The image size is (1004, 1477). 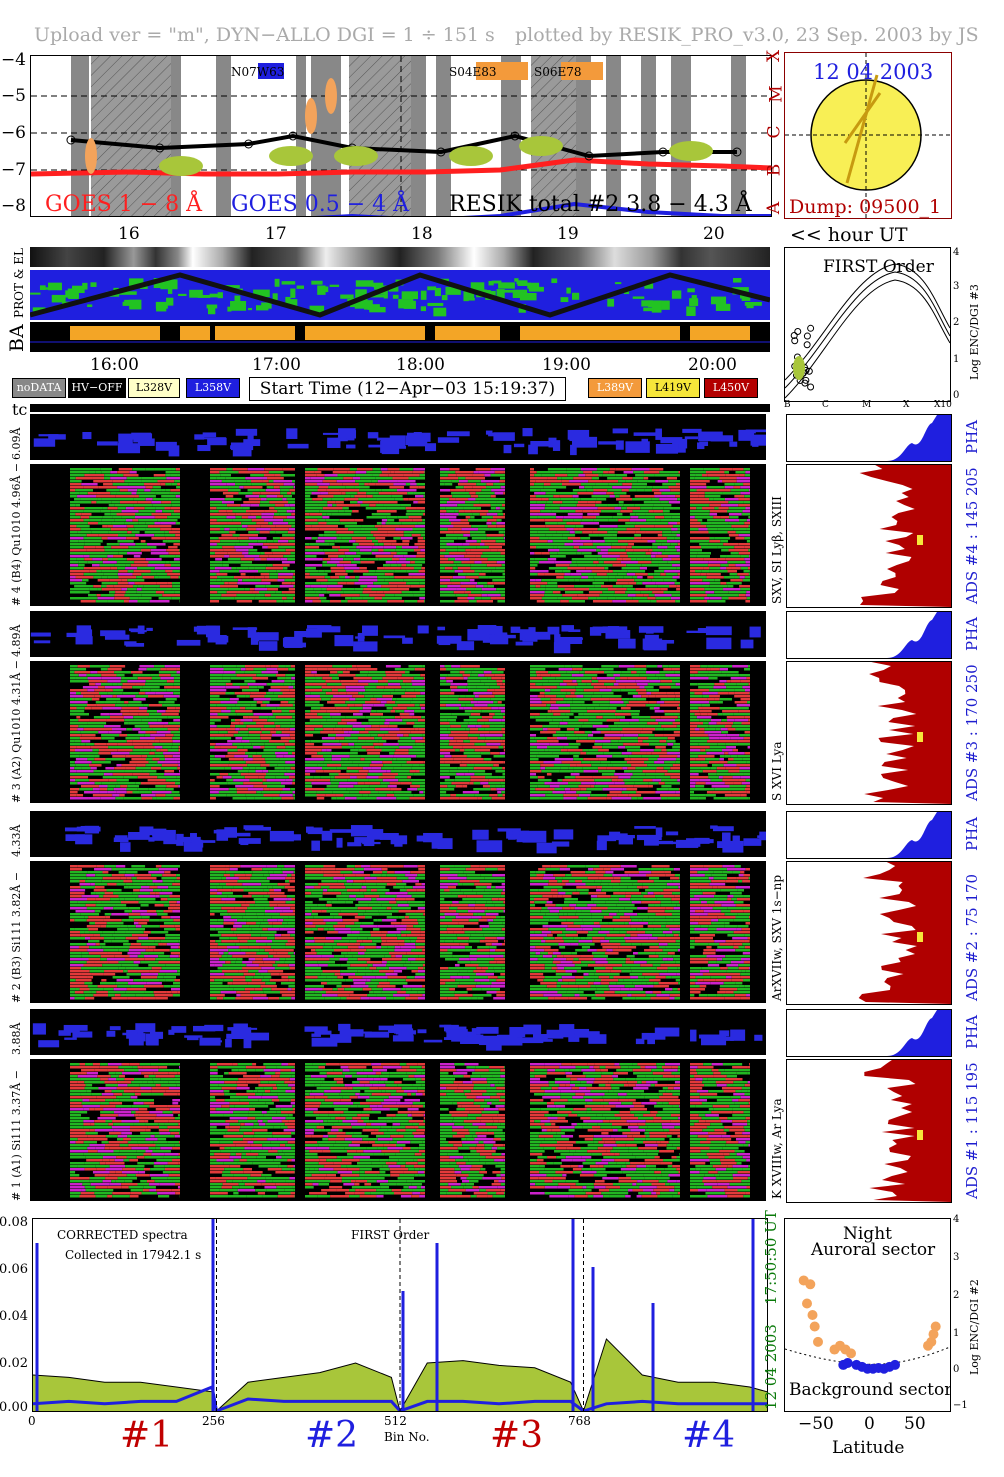 I want to click on prot-pixel, so click(x=385, y=294).